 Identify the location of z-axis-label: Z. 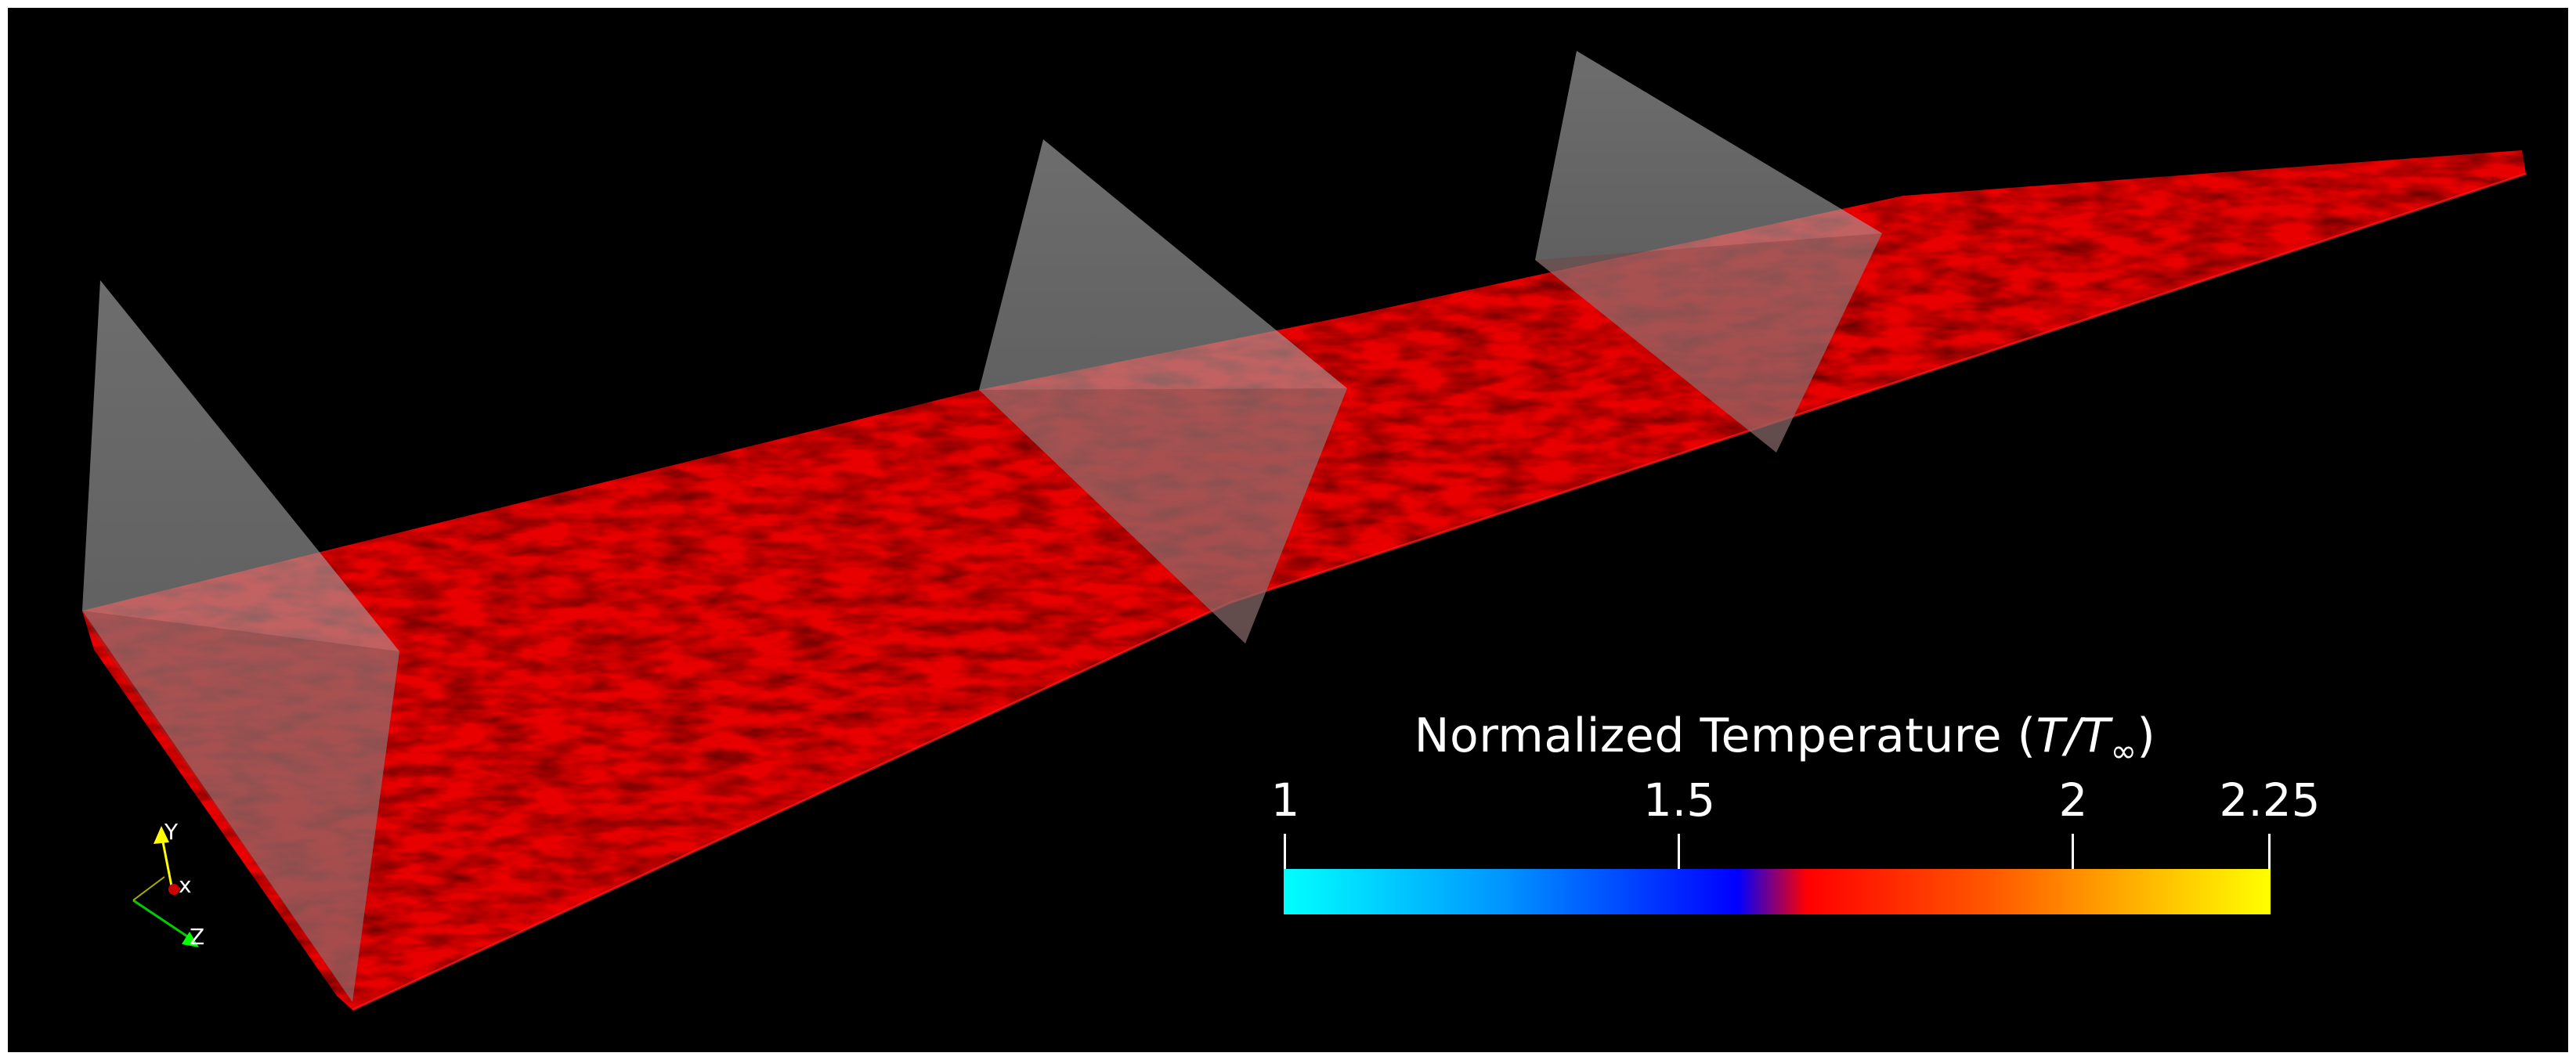
(197, 937).